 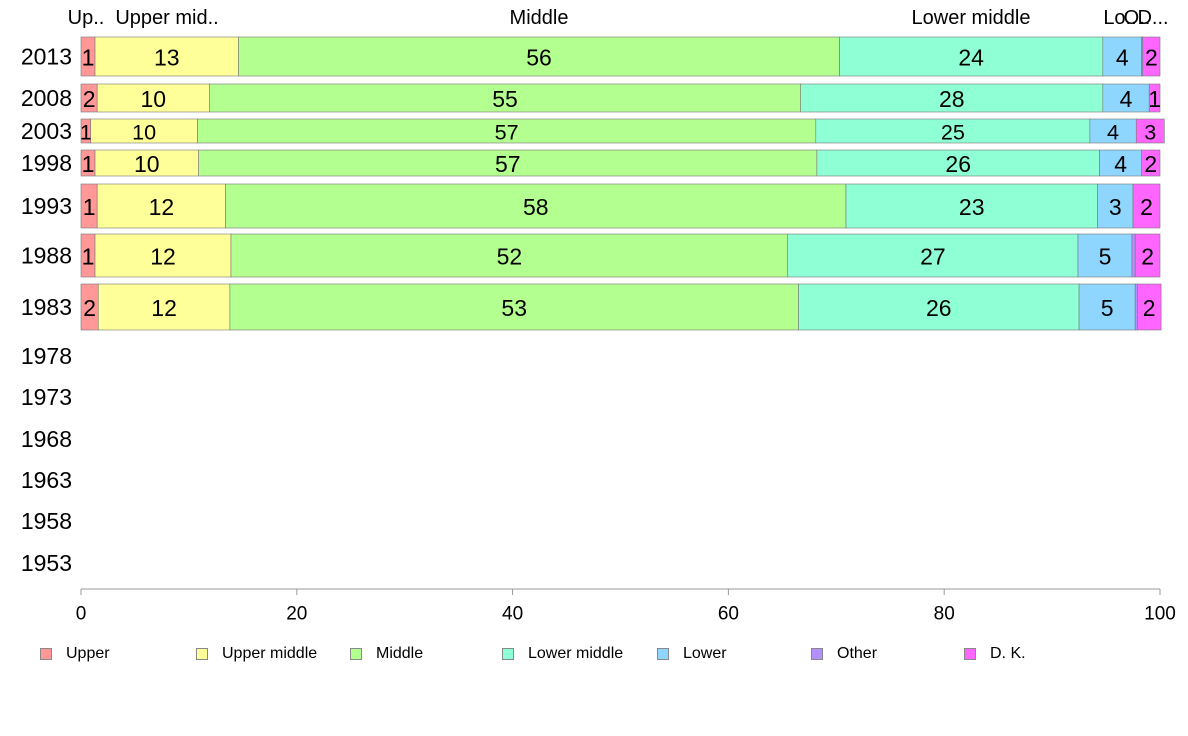 I want to click on legend-item: D. K., so click(x=995, y=654).